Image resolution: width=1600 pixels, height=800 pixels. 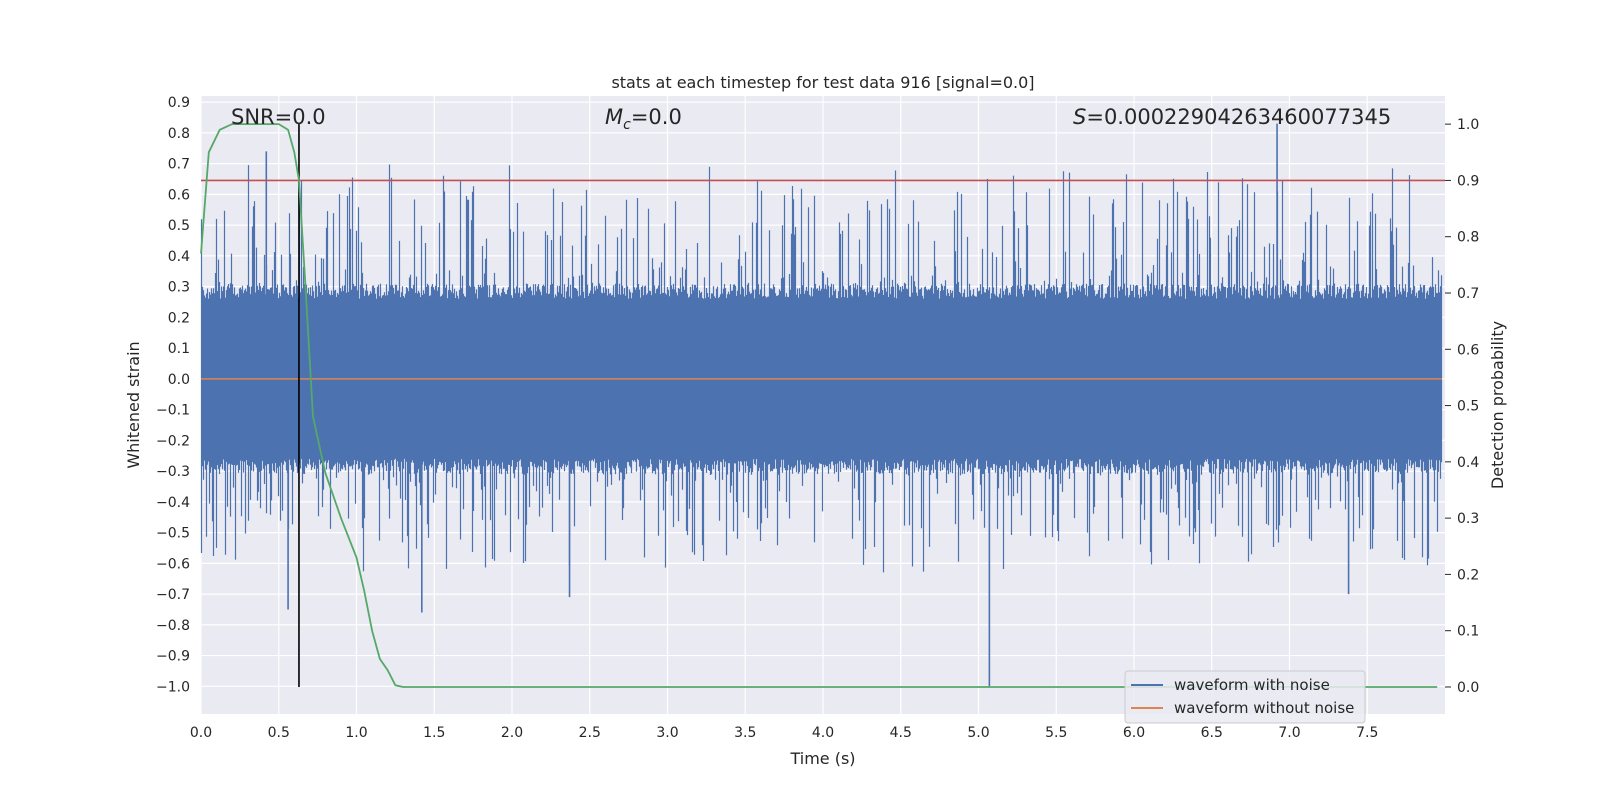 I want to click on legend-label-without-noise: waveform without noise, so click(x=1264, y=708).